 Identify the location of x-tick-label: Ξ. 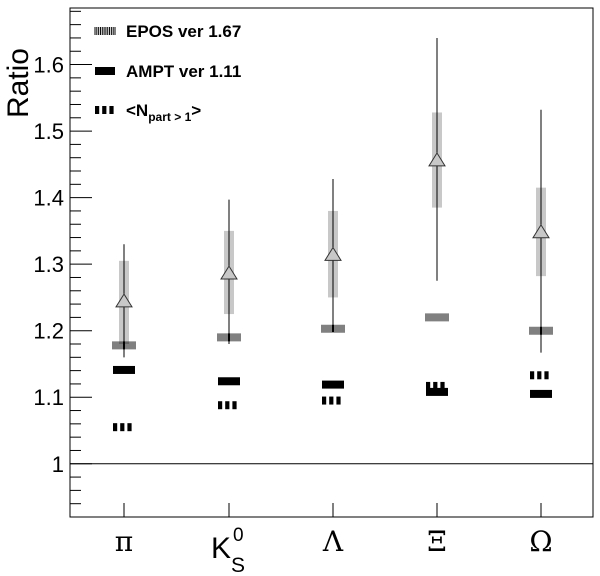
(437, 541).